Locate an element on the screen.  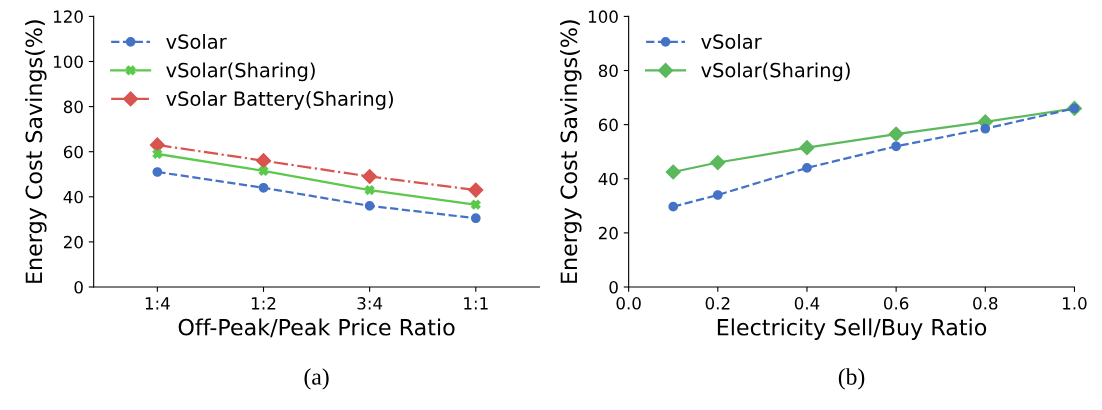
x-tick-label: 0.6 is located at coordinates (896, 303).